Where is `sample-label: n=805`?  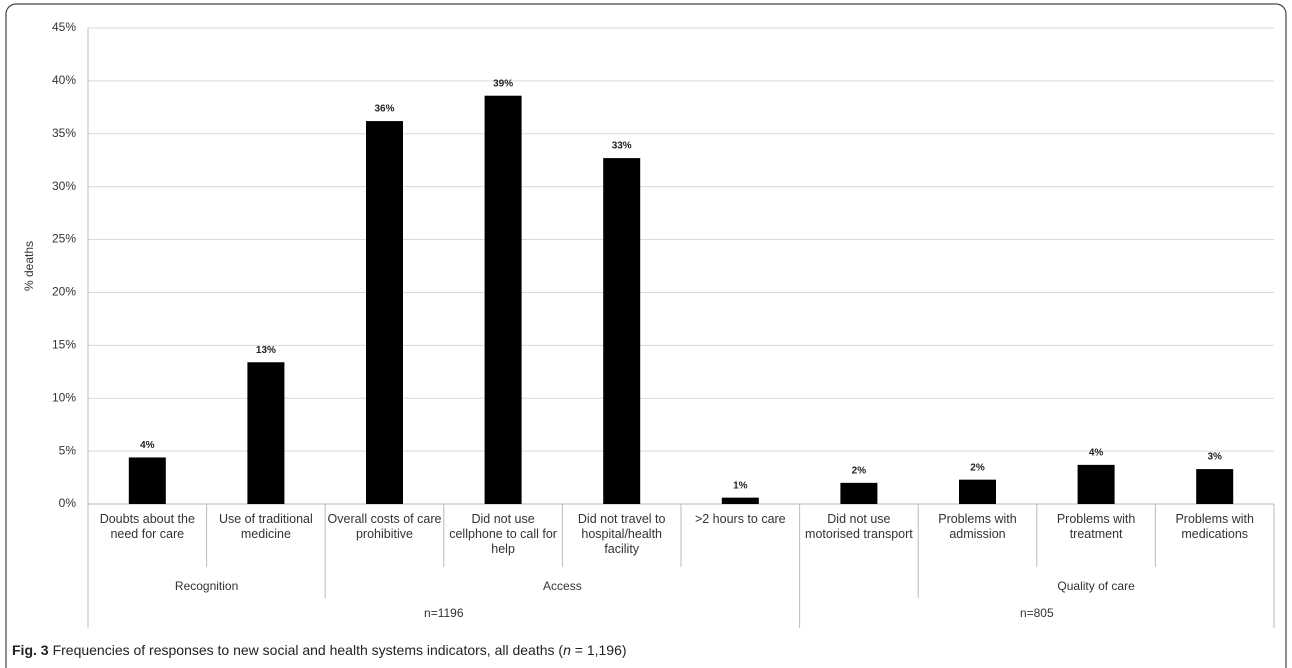 sample-label: n=805 is located at coordinates (1037, 613).